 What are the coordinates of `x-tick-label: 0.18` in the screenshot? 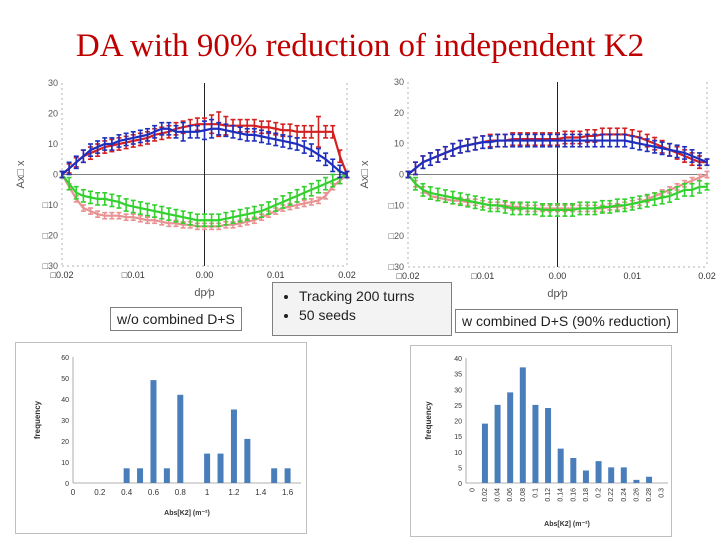 It's located at (586, 495).